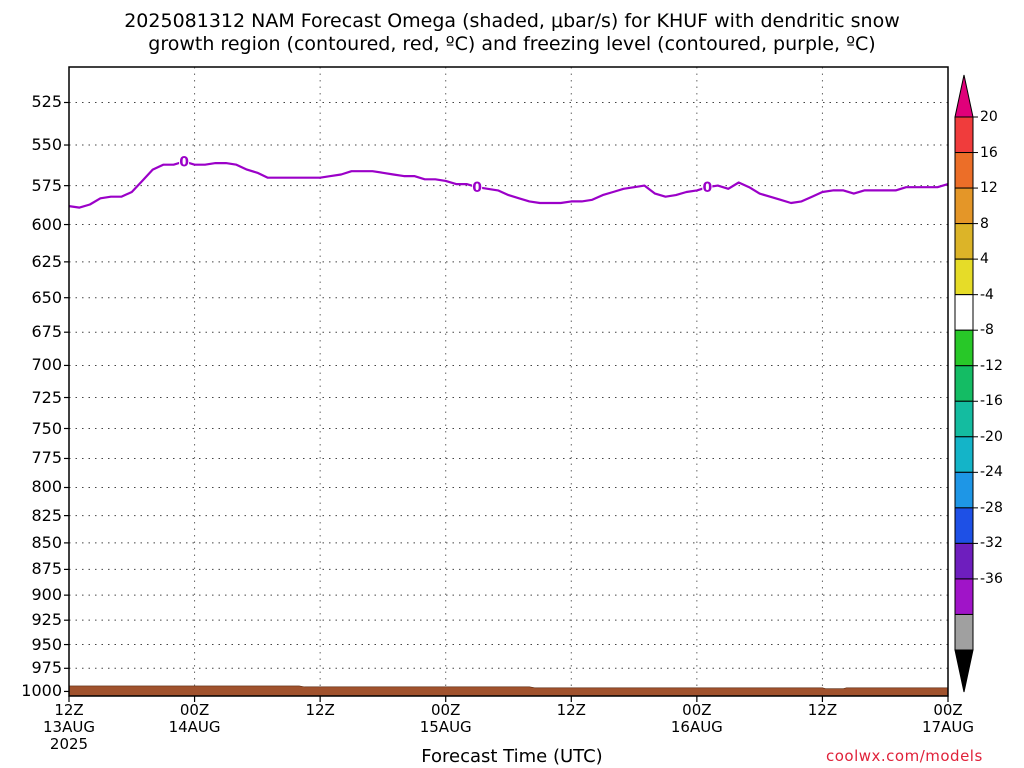 This screenshot has width=1024, height=768. Describe the element at coordinates (964, 671) in the screenshot. I see `colorbar-bottom-arrow` at that location.